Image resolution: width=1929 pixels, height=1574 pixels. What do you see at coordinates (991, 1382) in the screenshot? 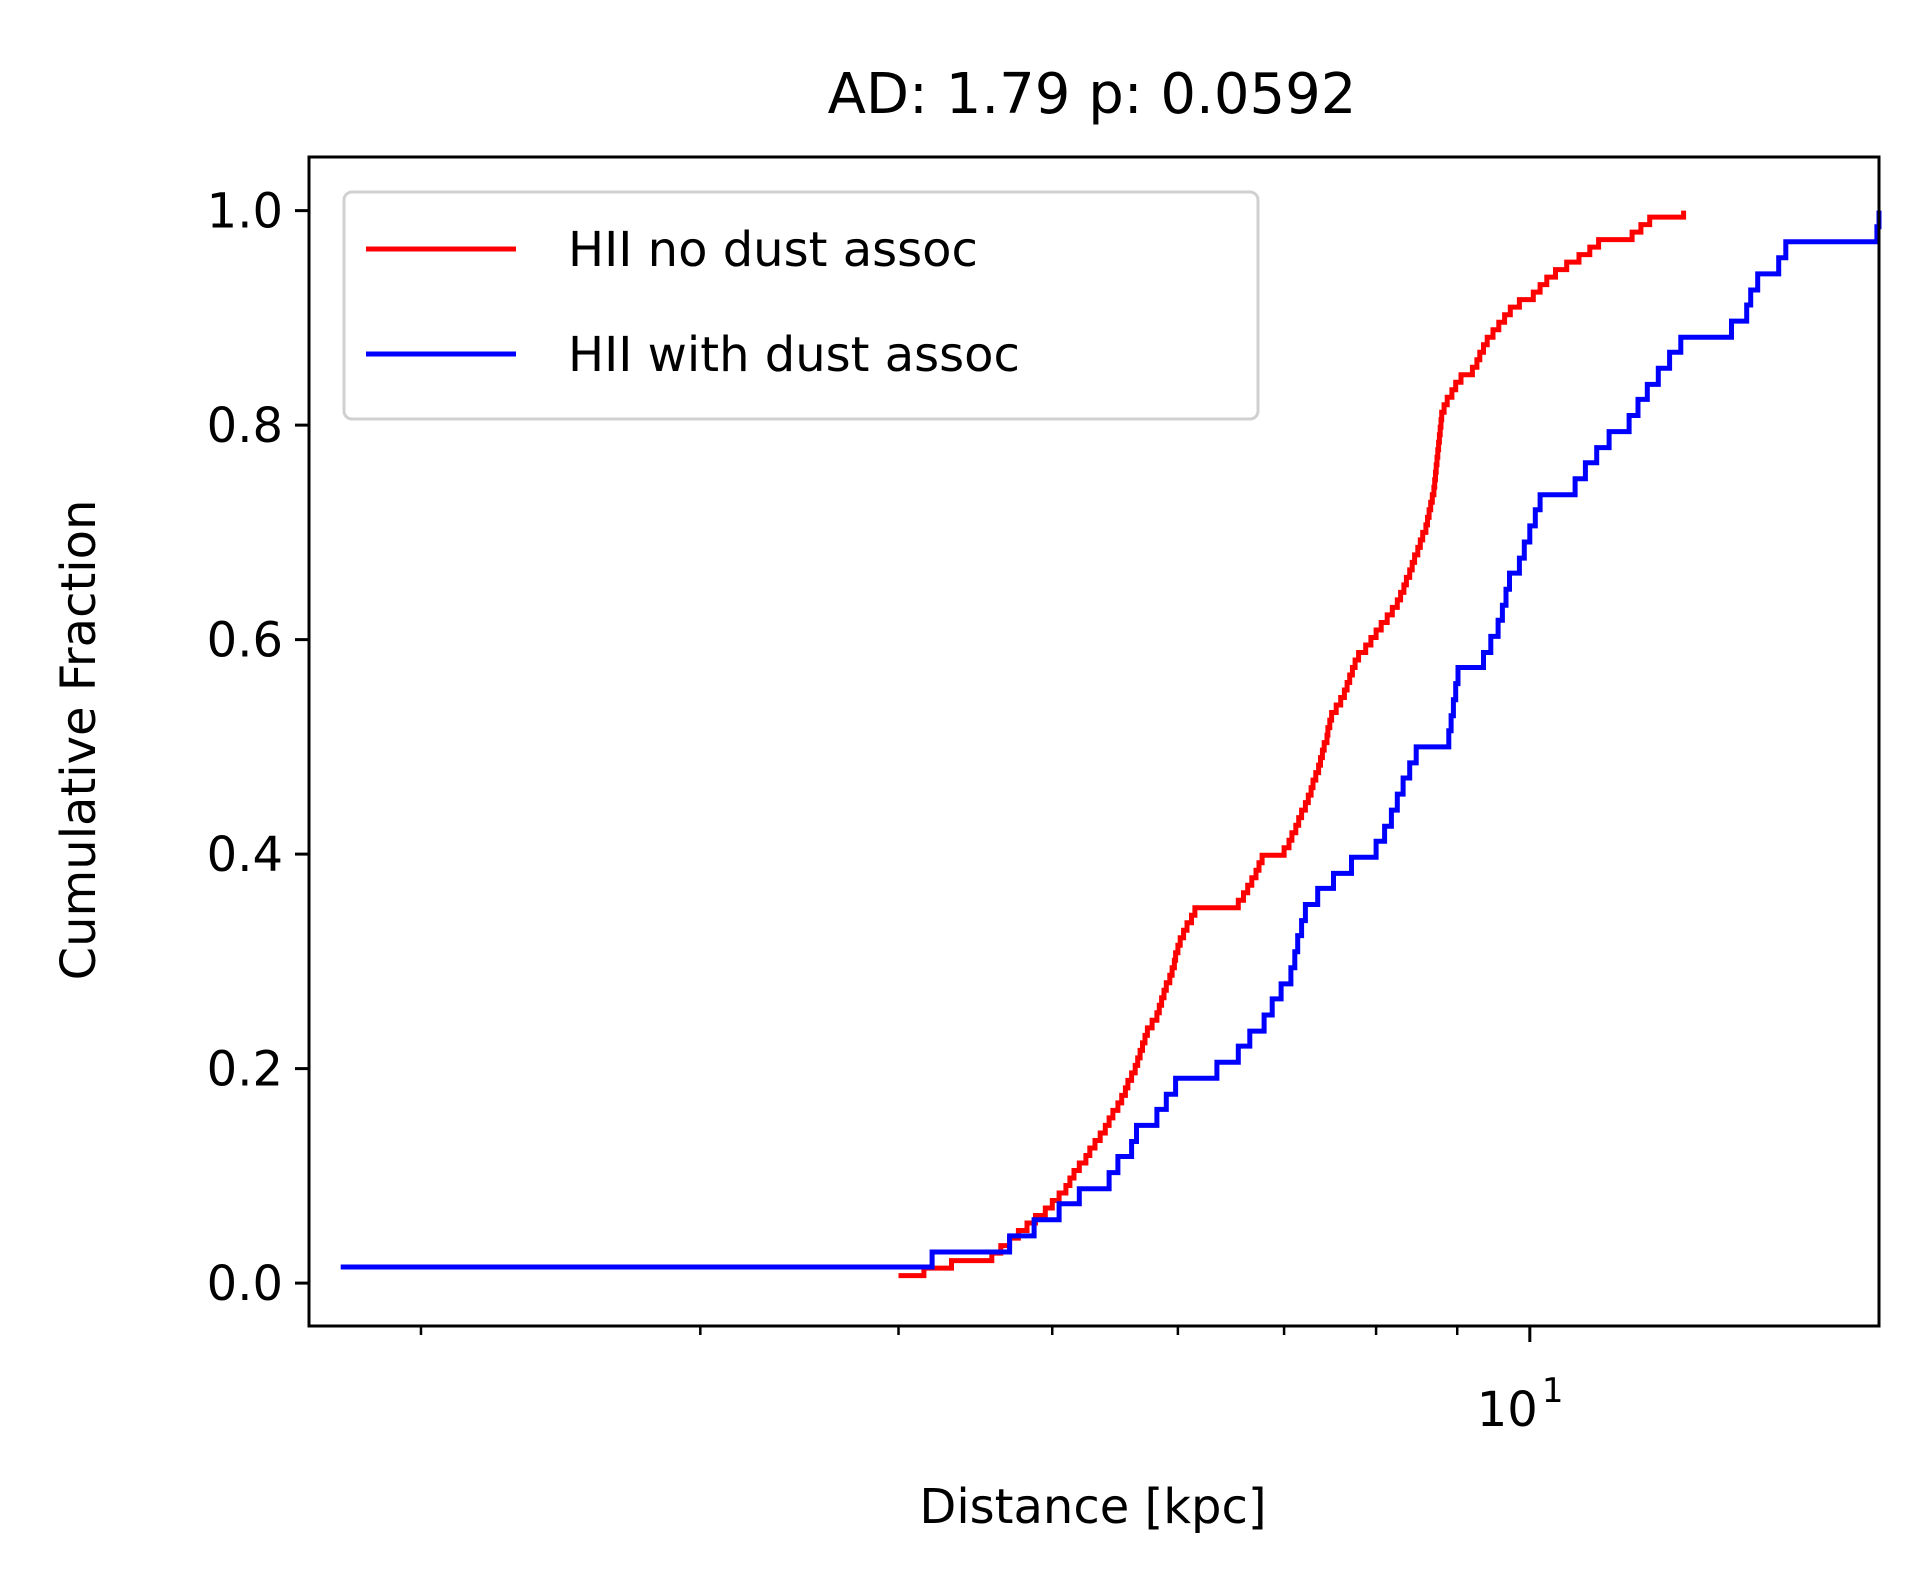
I see `x-axis: 10 1` at bounding box center [991, 1382].